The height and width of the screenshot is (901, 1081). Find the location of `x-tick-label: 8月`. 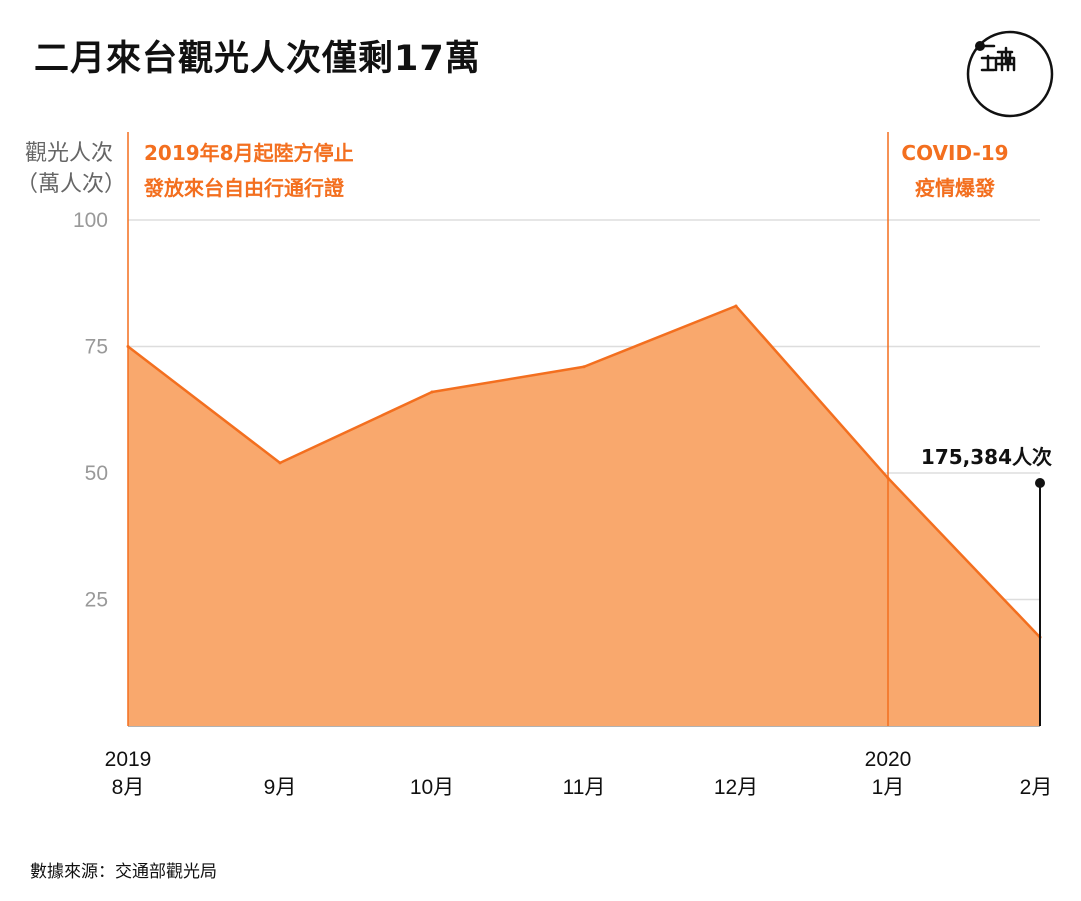

x-tick-label: 8月 is located at coordinates (128, 787).